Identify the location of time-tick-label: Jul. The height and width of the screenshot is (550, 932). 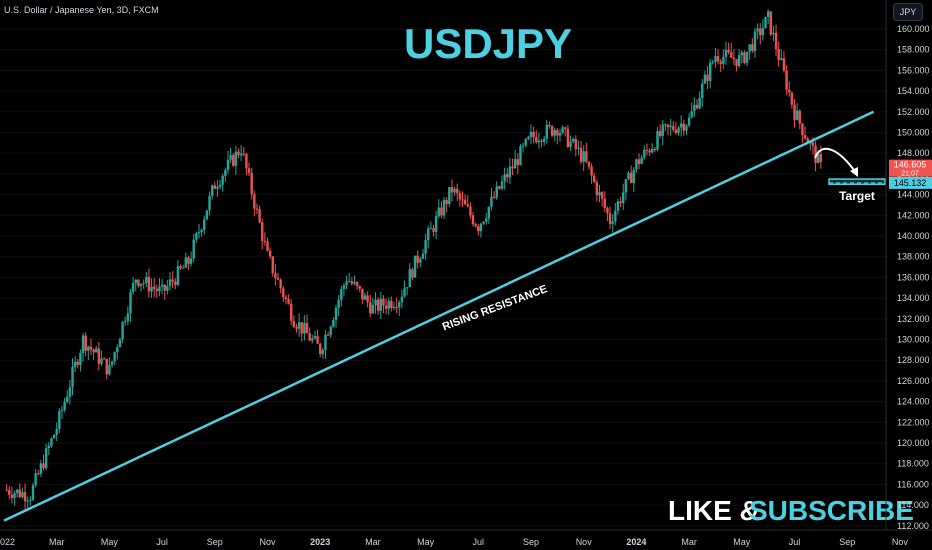
(479, 542).